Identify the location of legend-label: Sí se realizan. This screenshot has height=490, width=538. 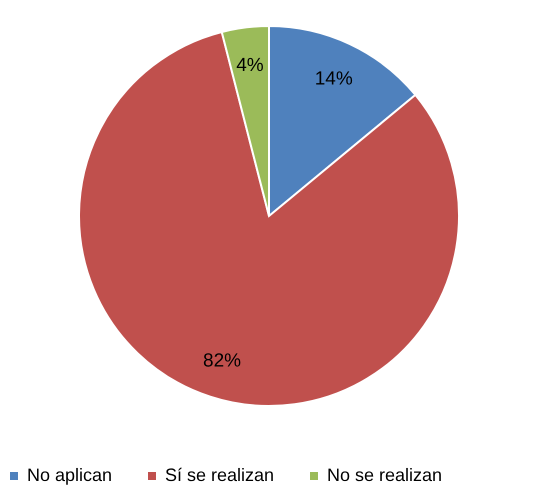
(219, 475).